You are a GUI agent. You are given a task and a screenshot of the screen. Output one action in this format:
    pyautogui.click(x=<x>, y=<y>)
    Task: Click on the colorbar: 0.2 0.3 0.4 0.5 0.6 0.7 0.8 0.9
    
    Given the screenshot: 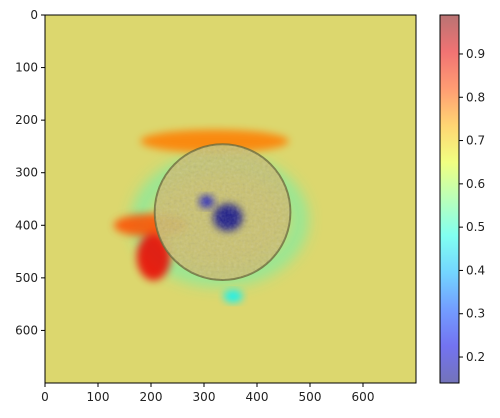 What is the action you would take?
    pyautogui.click(x=462, y=199)
    